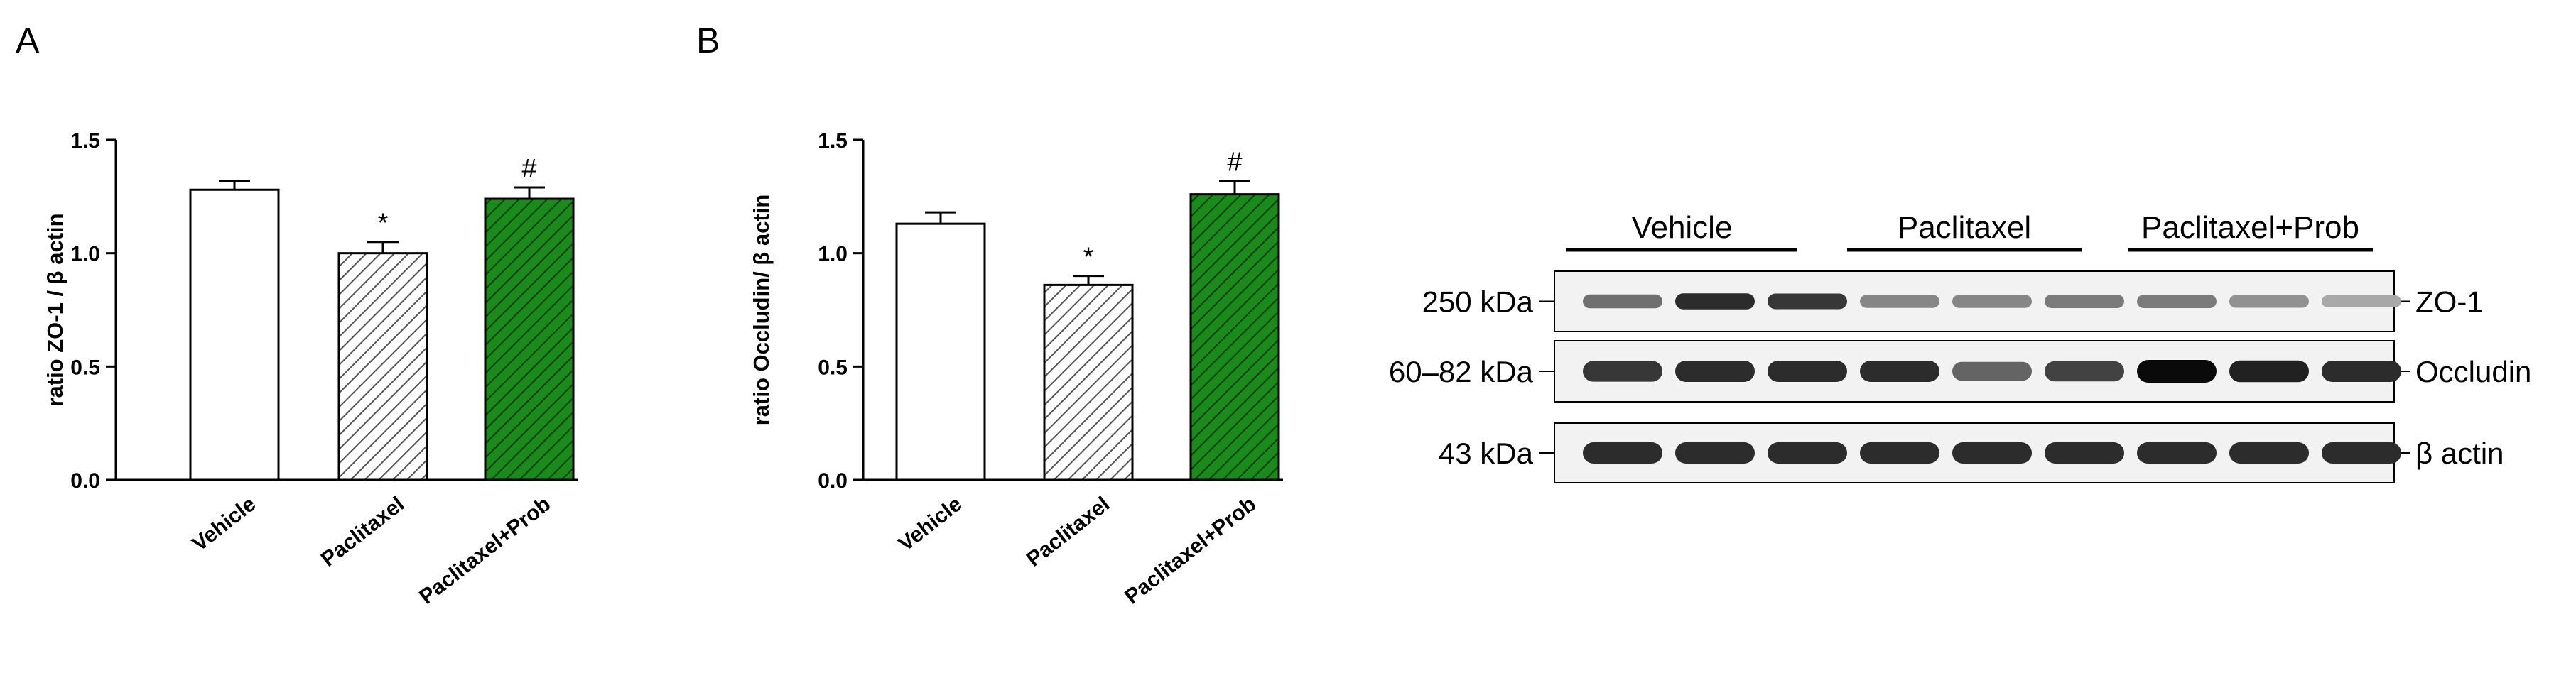  What do you see at coordinates (2473, 372) in the screenshot?
I see `protein-label: Occludin` at bounding box center [2473, 372].